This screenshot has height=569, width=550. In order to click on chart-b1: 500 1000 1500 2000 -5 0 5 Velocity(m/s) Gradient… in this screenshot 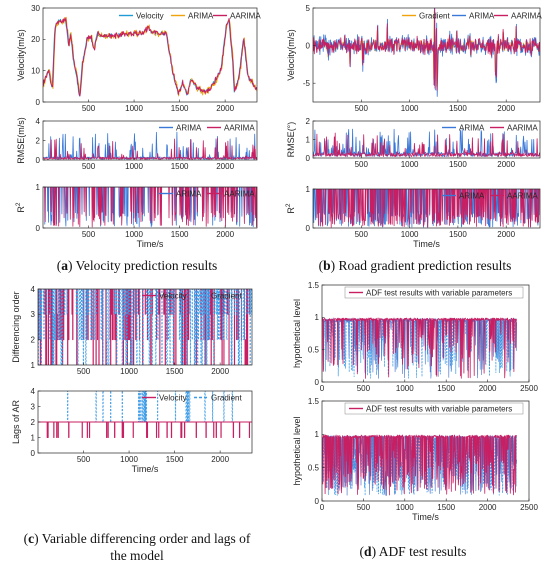, I will do `click(414, 58)`.